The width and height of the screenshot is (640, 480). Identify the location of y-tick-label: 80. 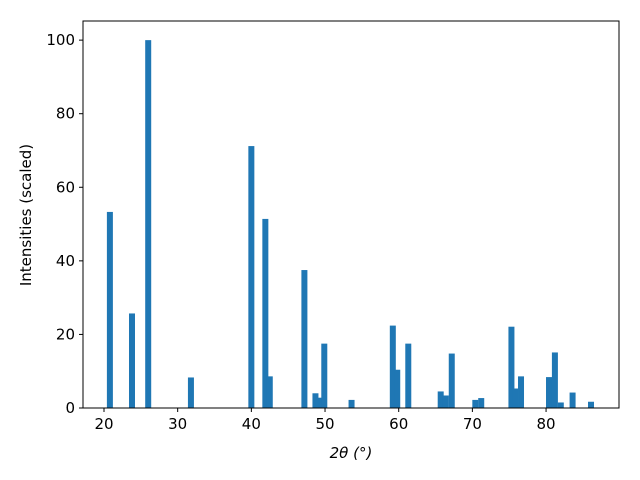
(65, 114).